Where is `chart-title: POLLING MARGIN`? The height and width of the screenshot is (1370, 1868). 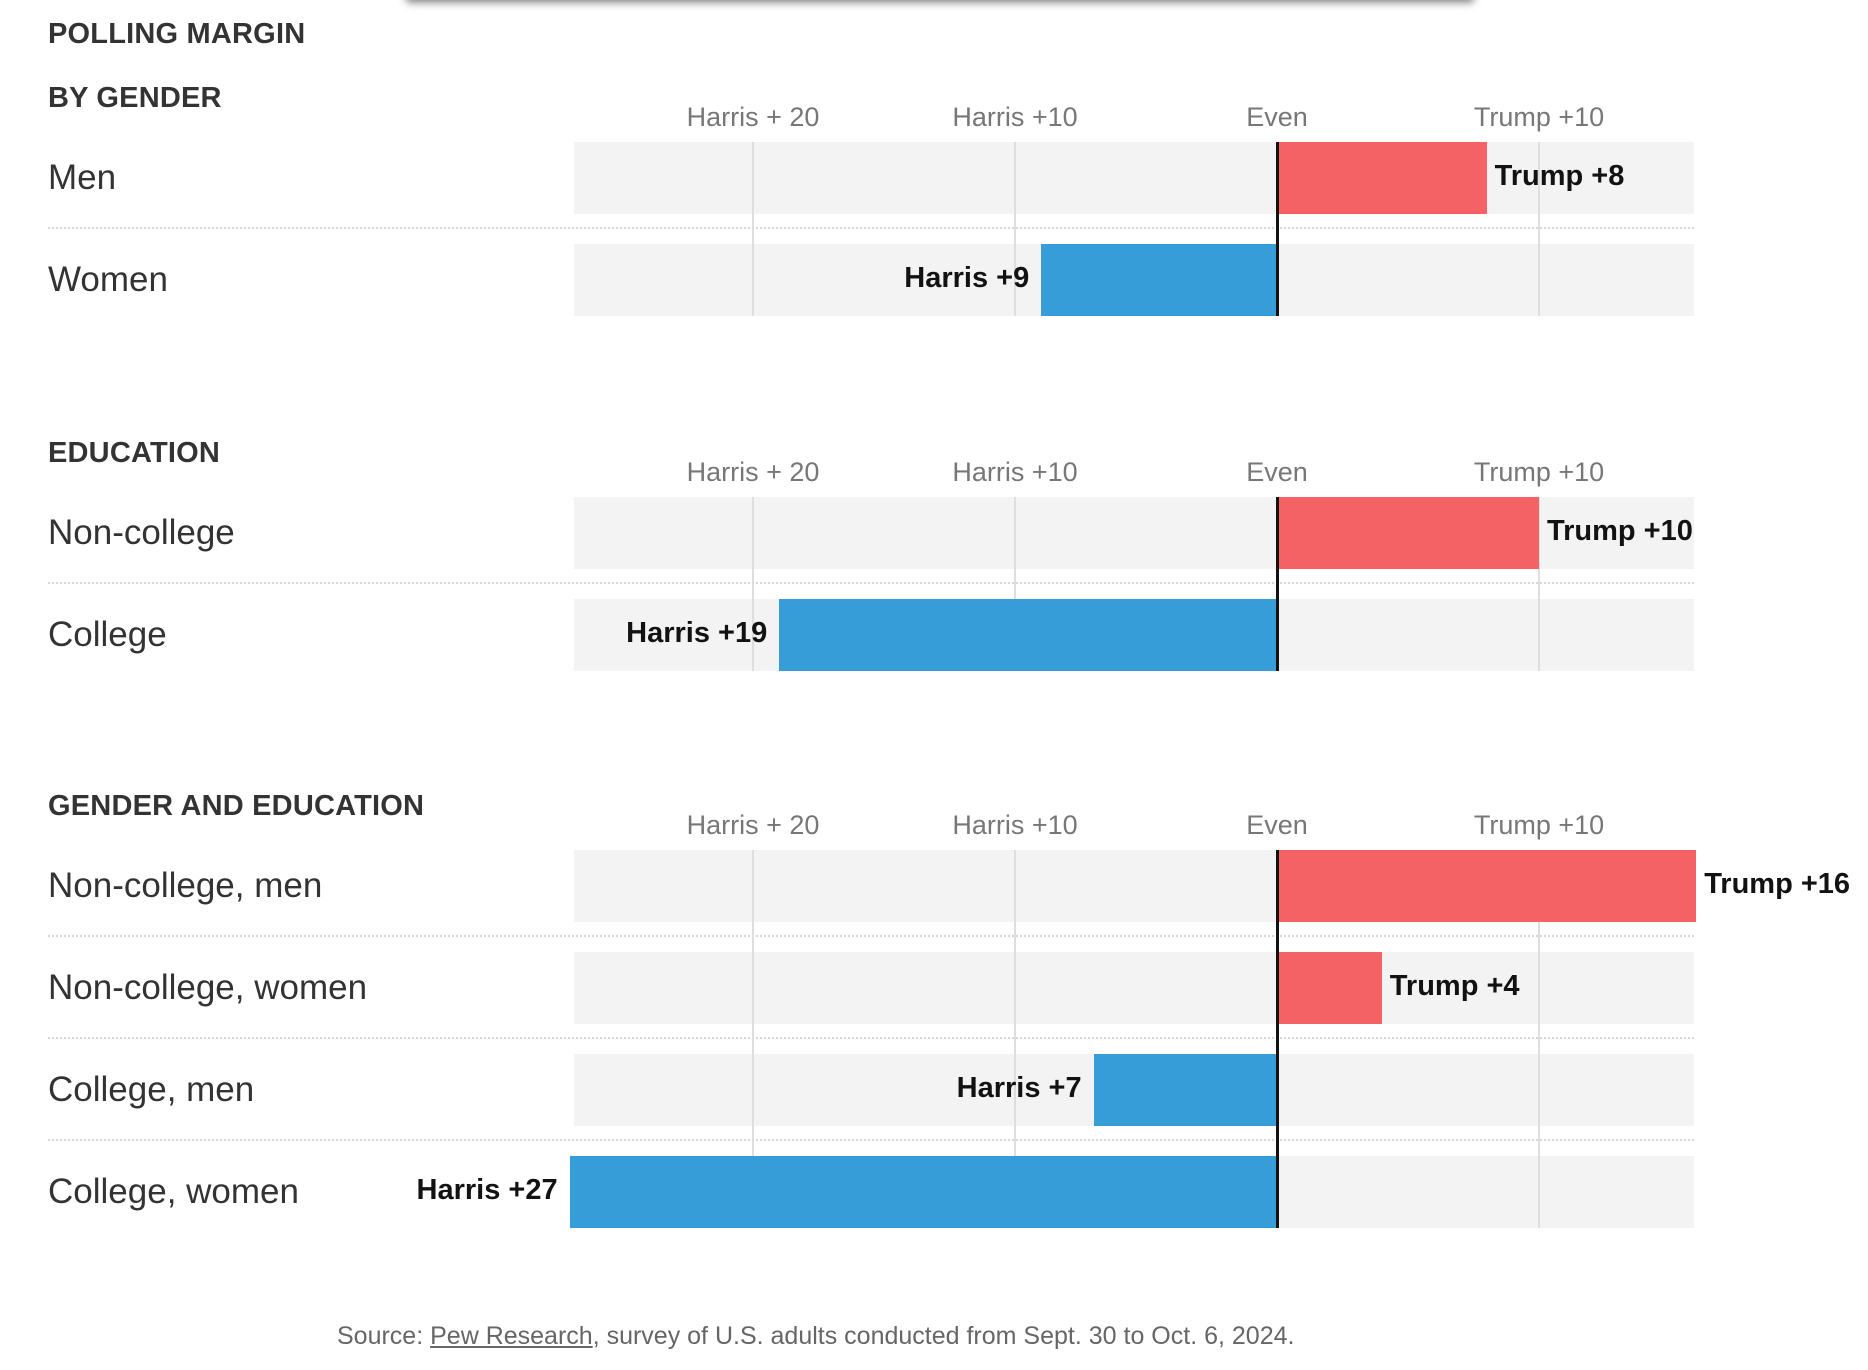 chart-title: POLLING MARGIN is located at coordinates (177, 34).